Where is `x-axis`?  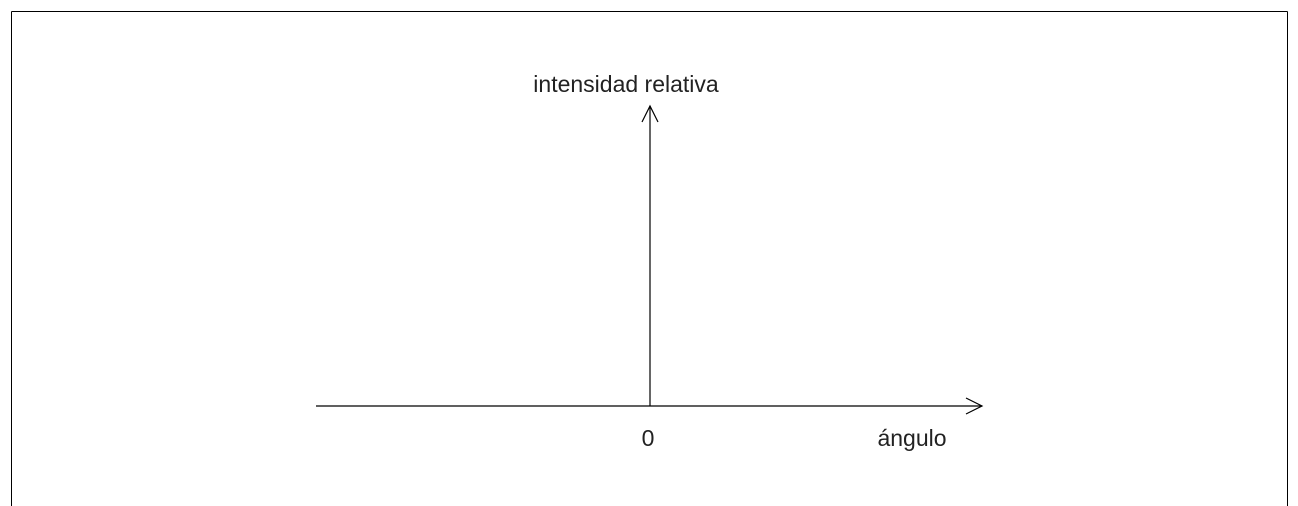
x-axis is located at coordinates (650, 406).